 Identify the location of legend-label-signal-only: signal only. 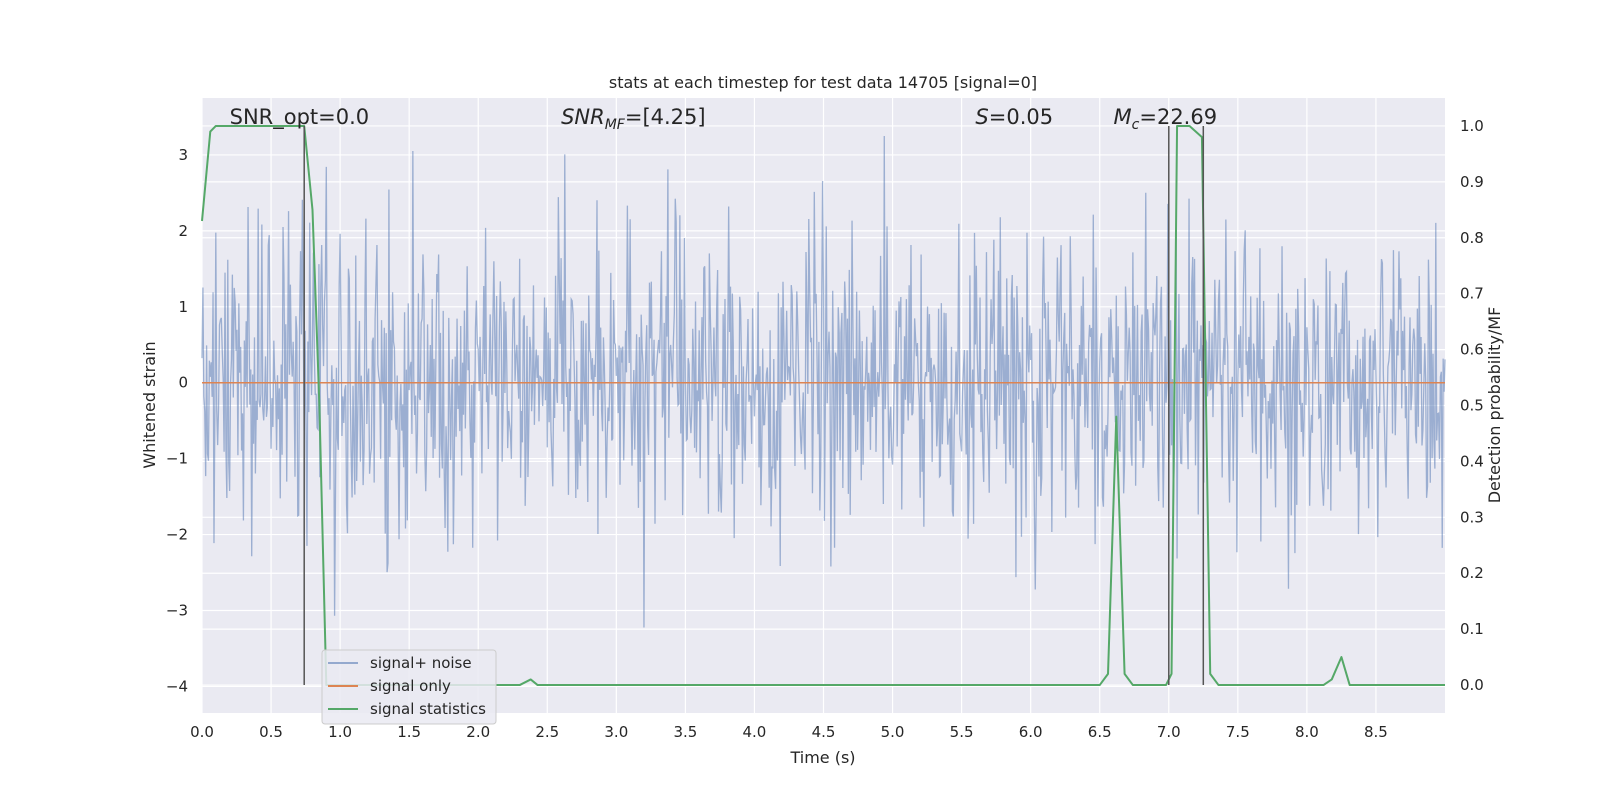
(410, 686).